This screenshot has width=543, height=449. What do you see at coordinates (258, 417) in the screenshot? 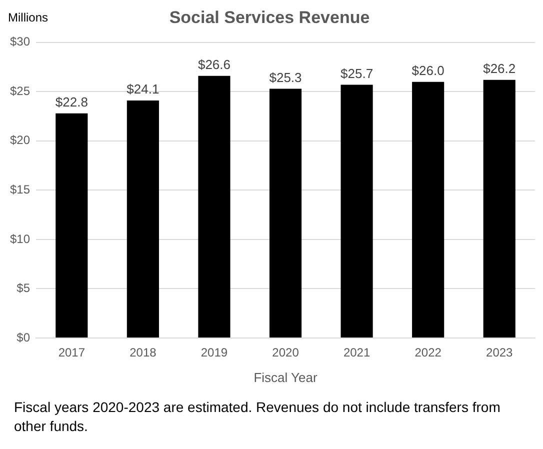
I see `text: Fiscal years 2020-2023 are estimated. Revenues do not include transfers from other funds.` at bounding box center [258, 417].